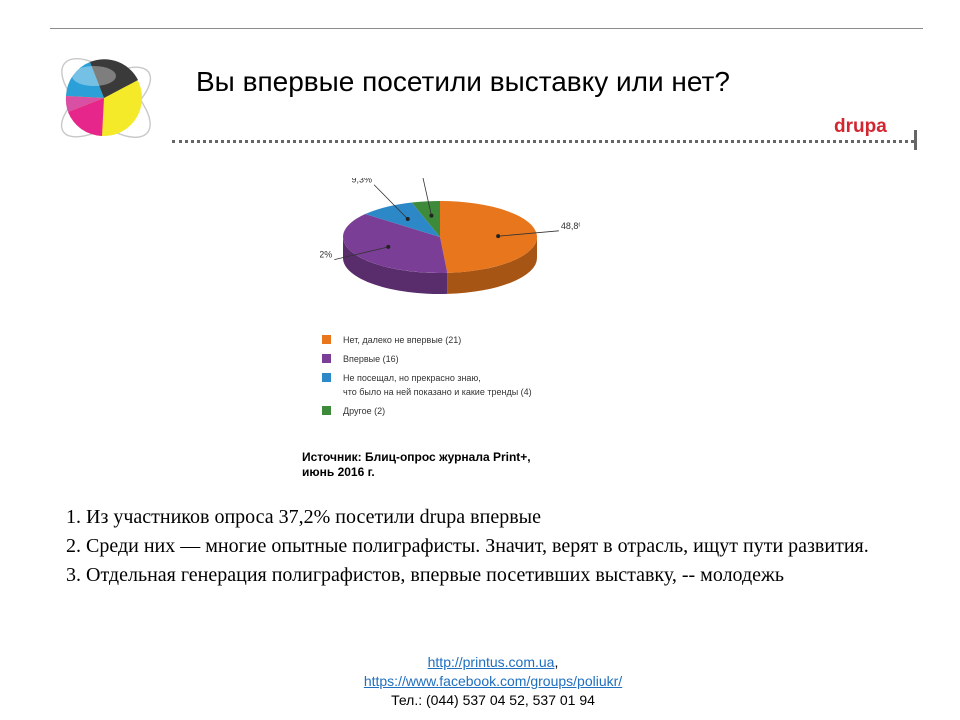  I want to click on pie-chart: 48,8%37,2%9,3%4,7%, so click(450, 236).